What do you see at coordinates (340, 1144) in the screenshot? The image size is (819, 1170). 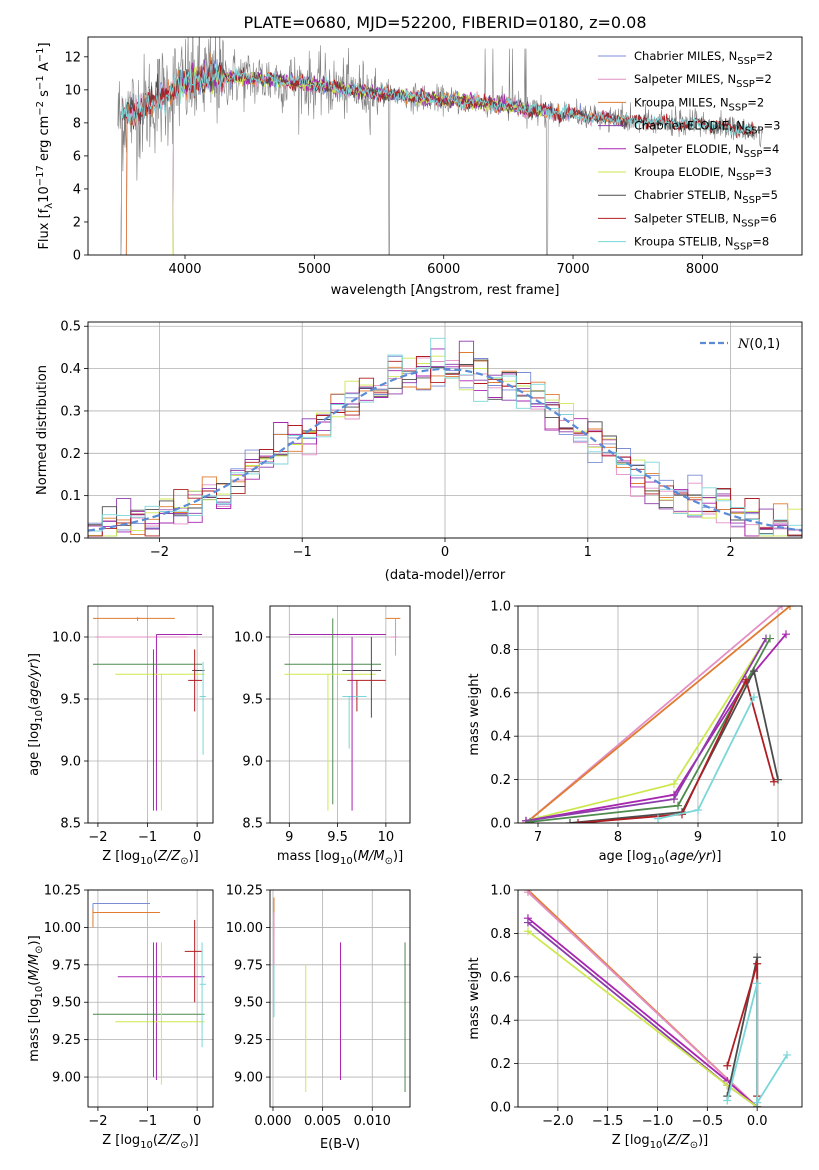 I see `x-axis-label: E(B-V)` at bounding box center [340, 1144].